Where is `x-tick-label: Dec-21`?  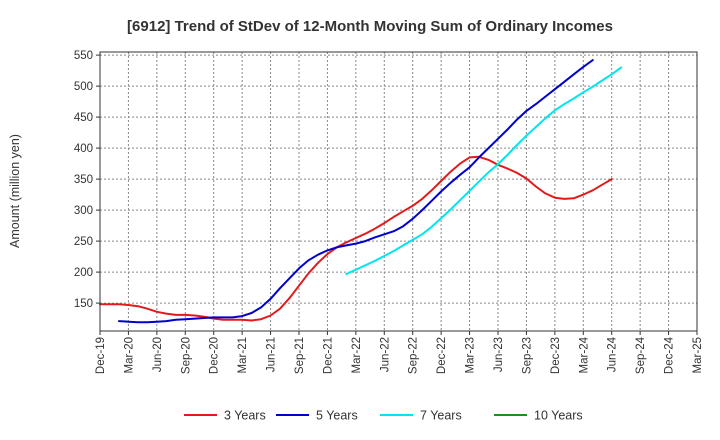 x-tick-label: Dec-21 is located at coordinates (328, 355).